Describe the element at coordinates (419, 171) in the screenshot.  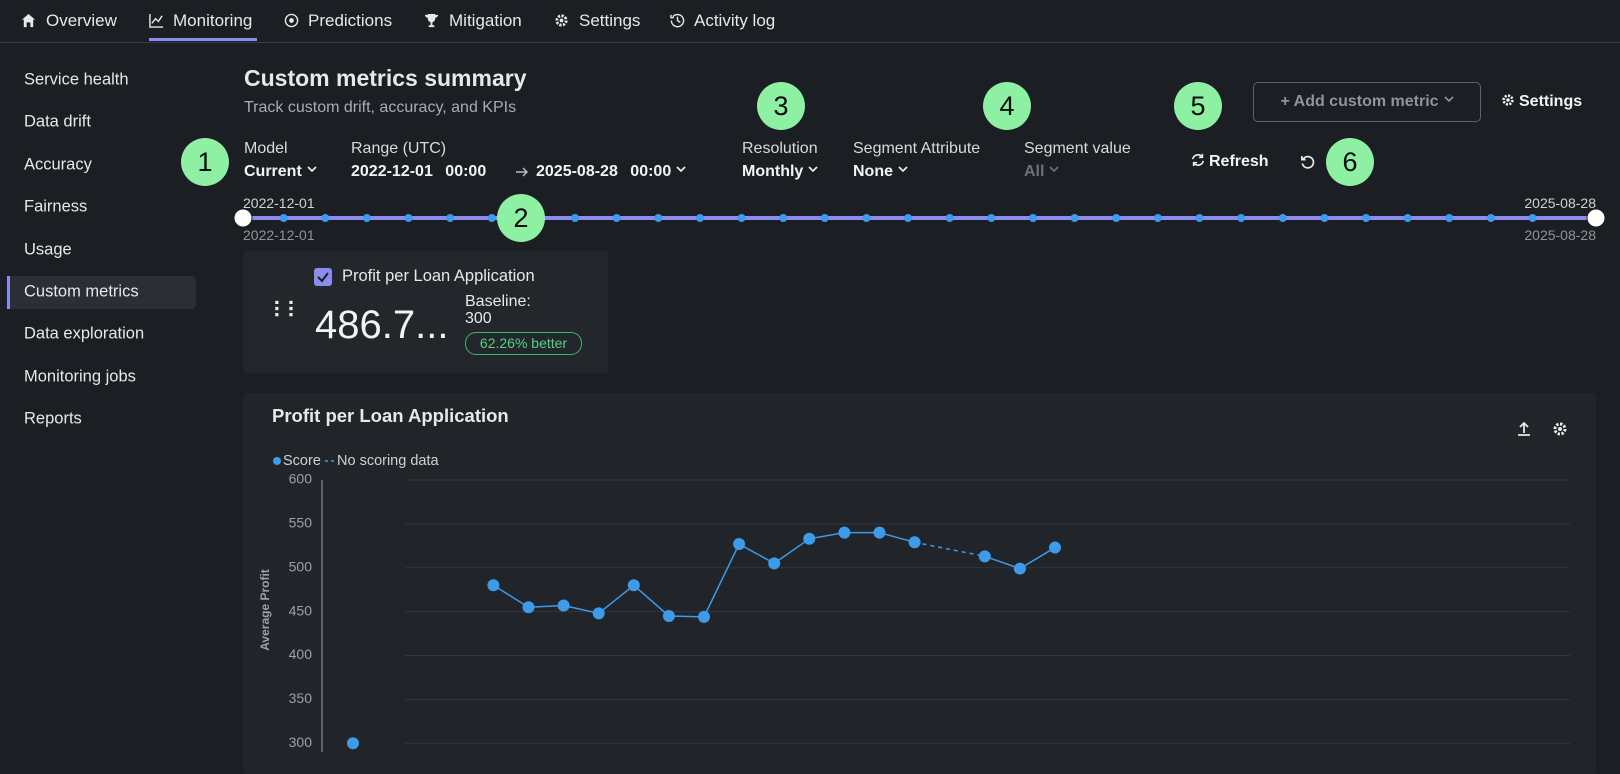
I see `range-start: 2022-12-01 00:00` at that location.